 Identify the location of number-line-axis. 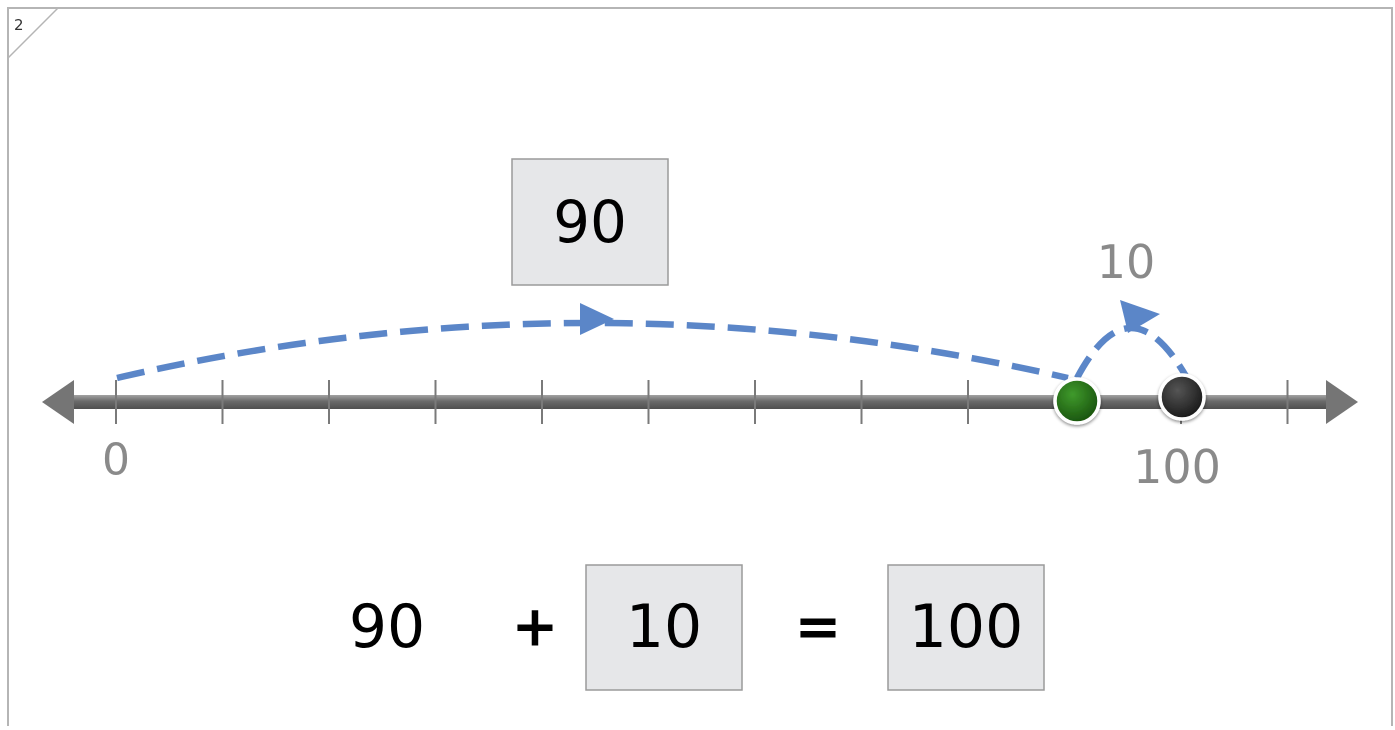
(699, 402).